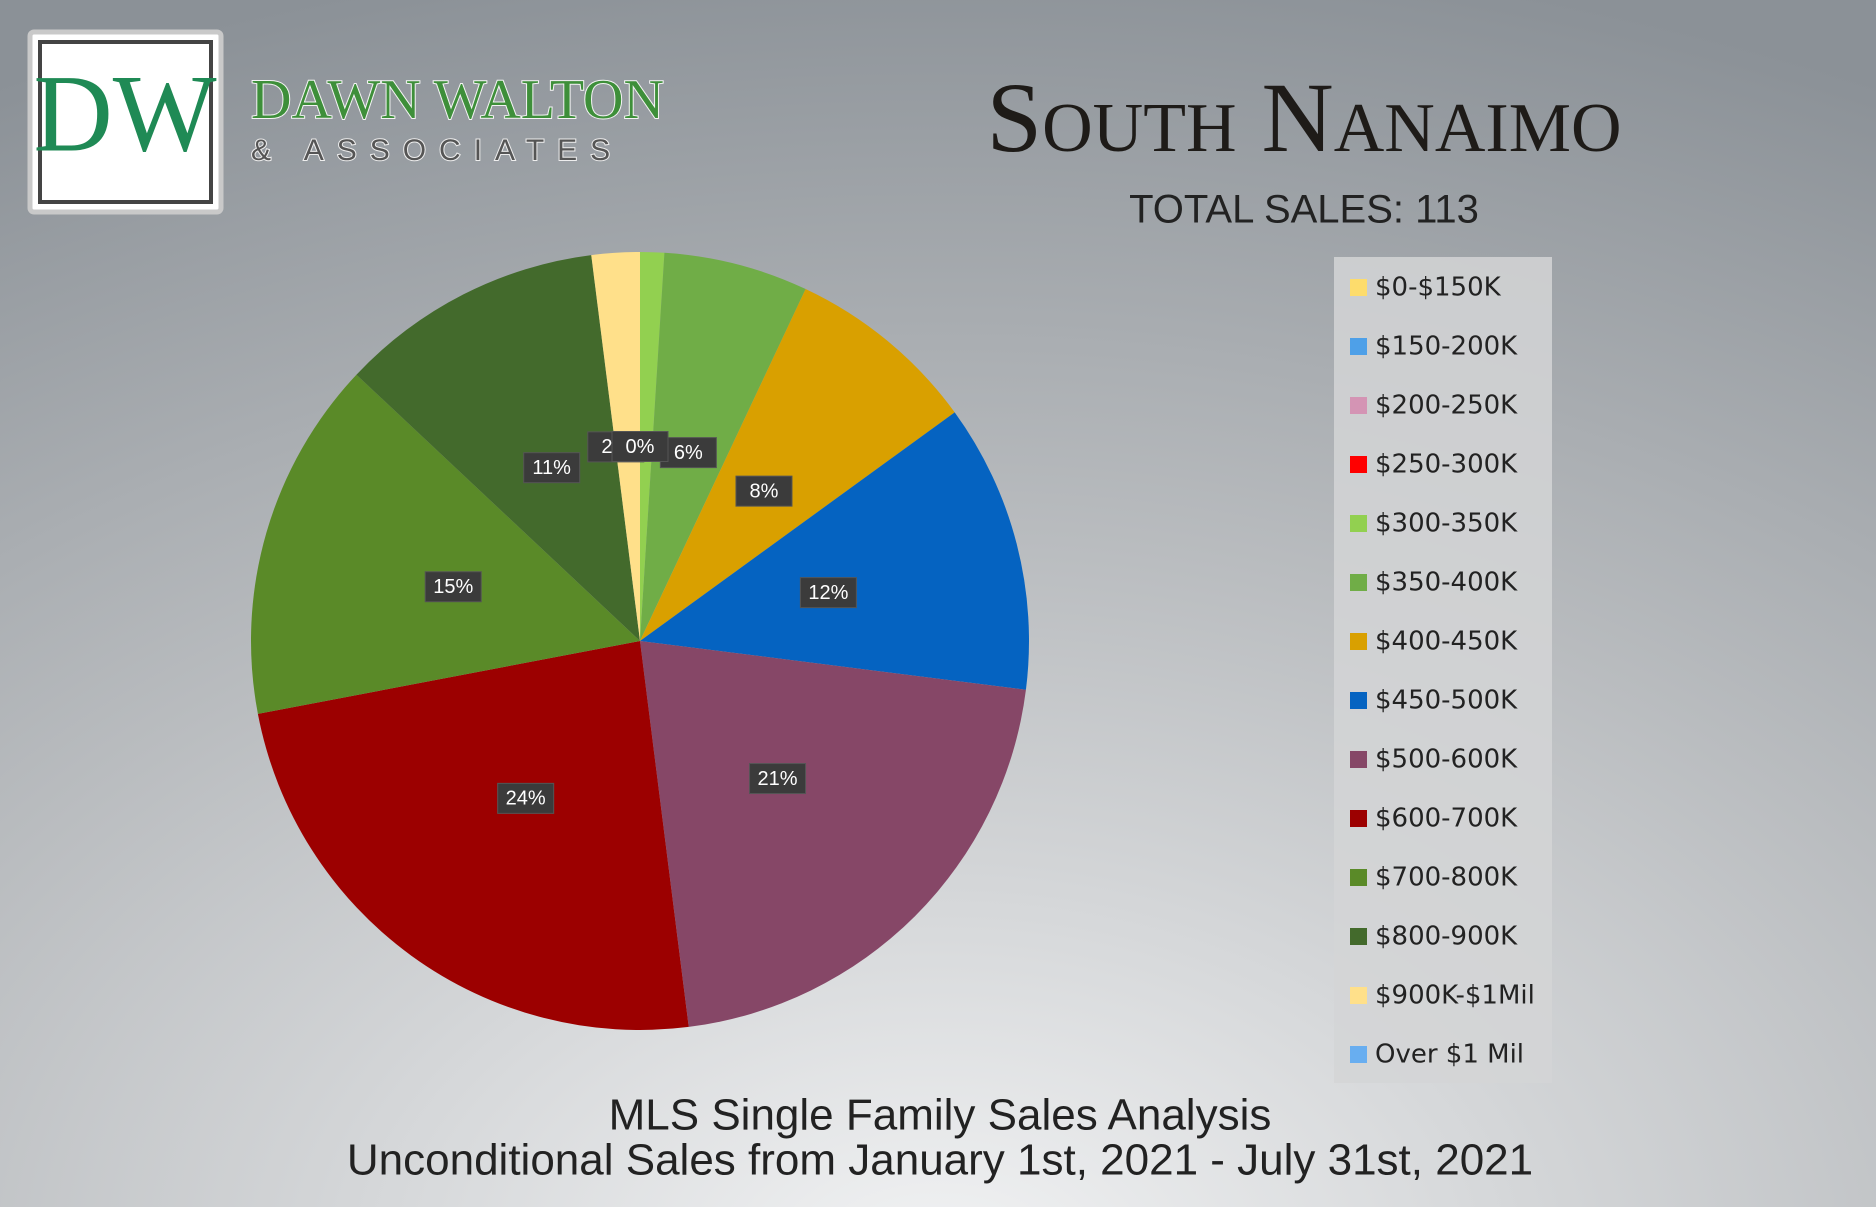 This screenshot has height=1207, width=1876. I want to click on data-label: 21%, so click(778, 779).